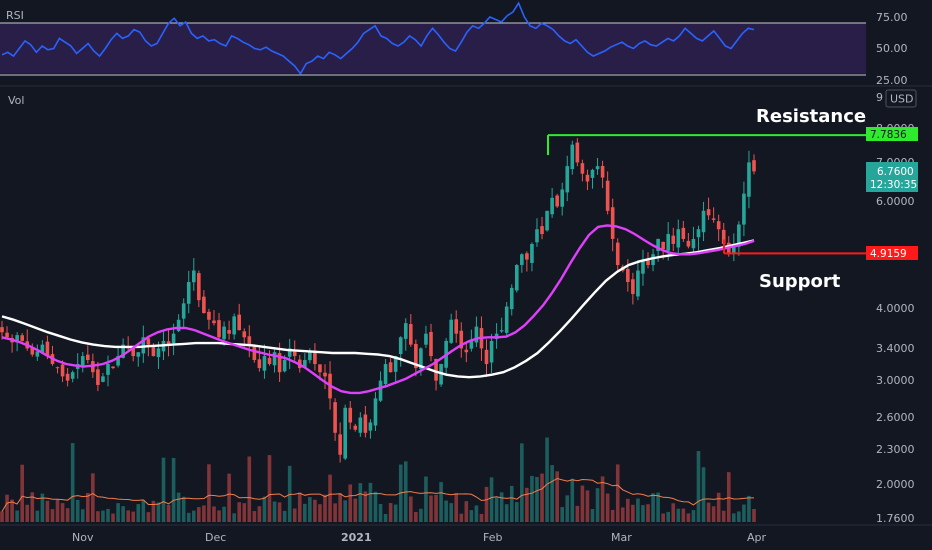 This screenshot has height=550, width=932. What do you see at coordinates (83, 537) in the screenshot?
I see `time-tick-nov: Nov` at bounding box center [83, 537].